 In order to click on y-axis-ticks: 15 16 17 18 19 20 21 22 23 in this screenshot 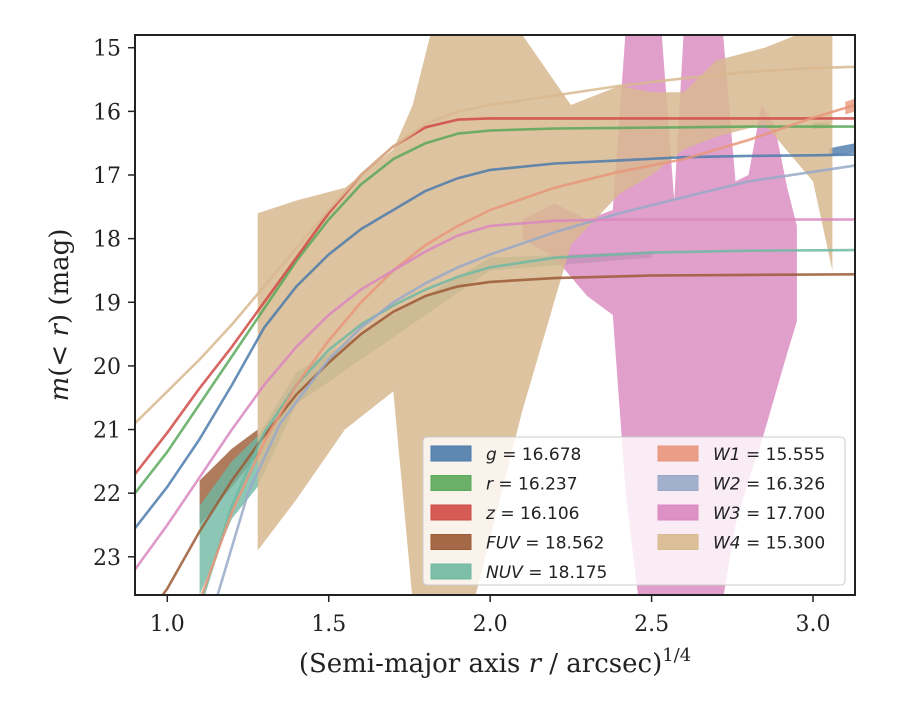, I will do `click(114, 304)`.